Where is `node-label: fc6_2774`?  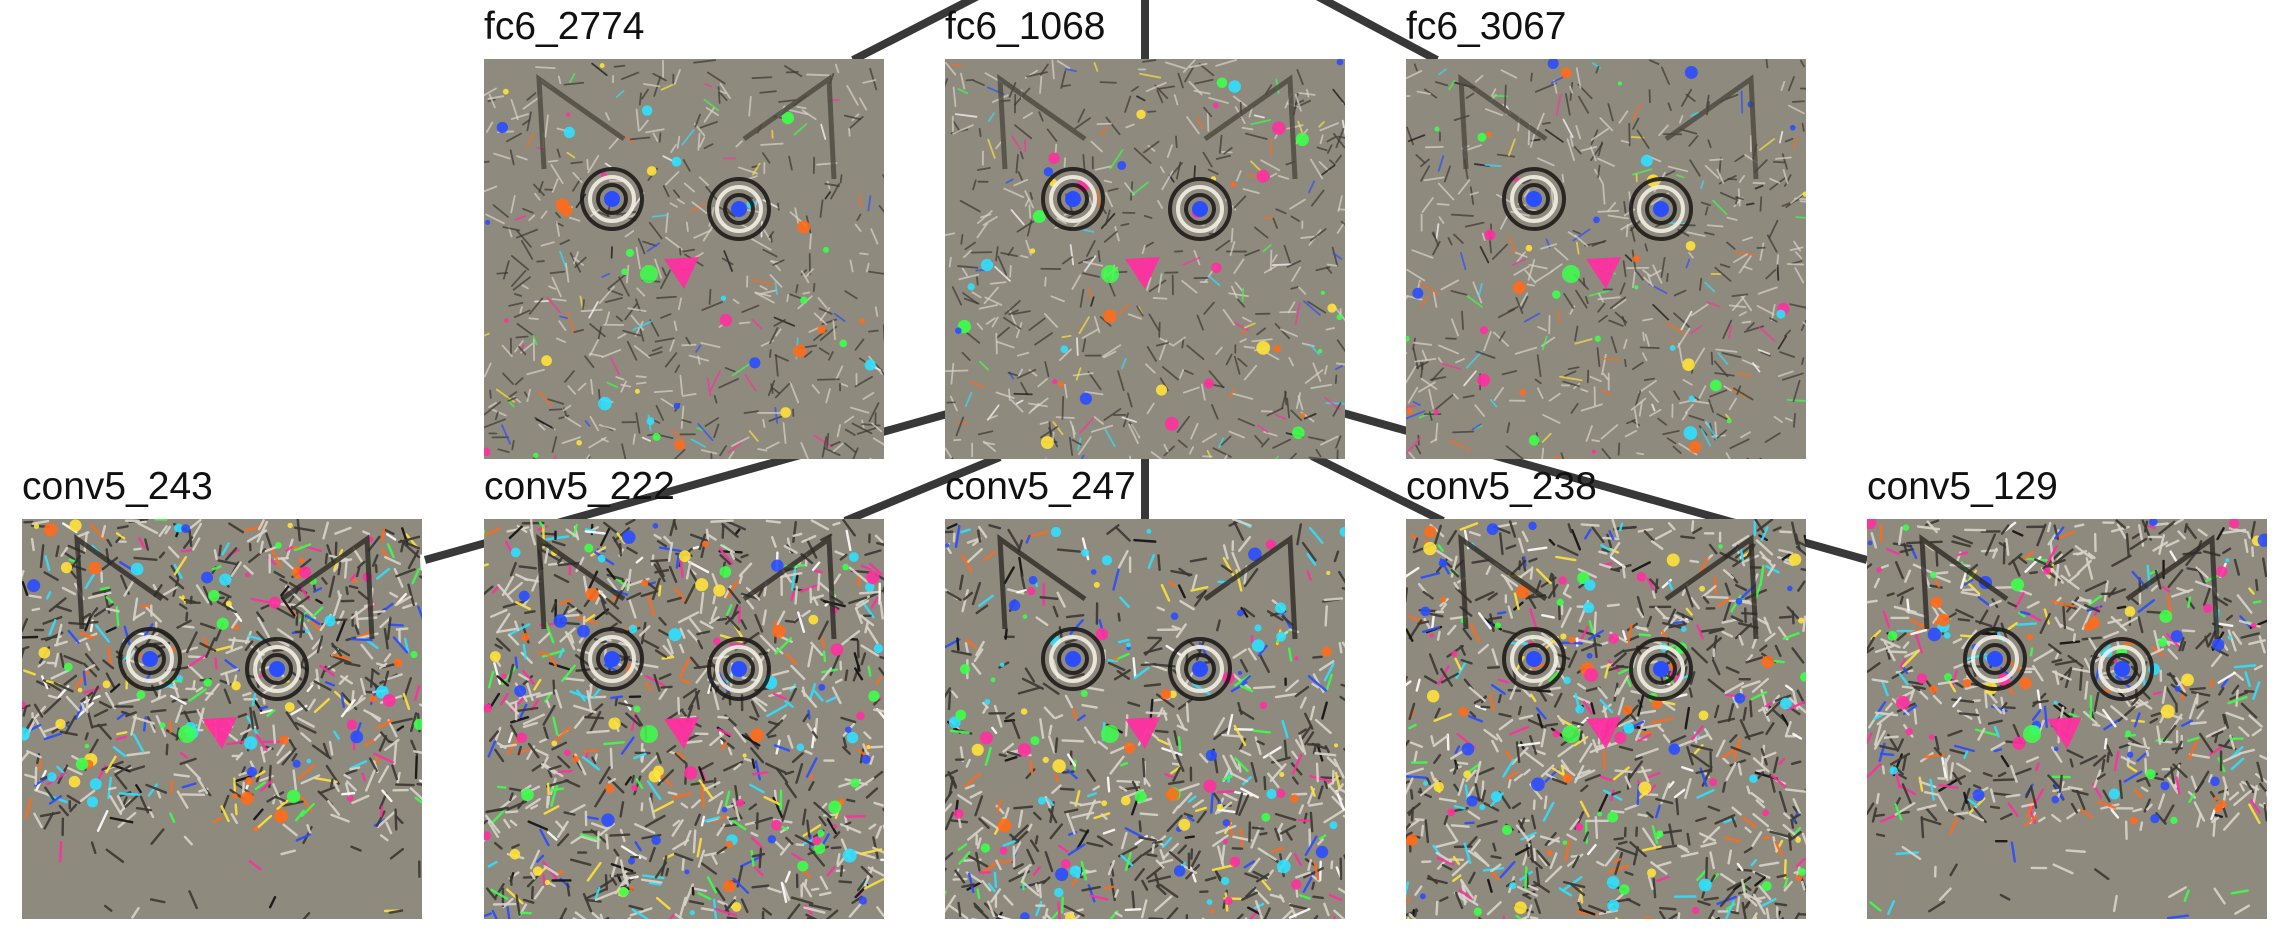 node-label: fc6_2774 is located at coordinates (564, 26).